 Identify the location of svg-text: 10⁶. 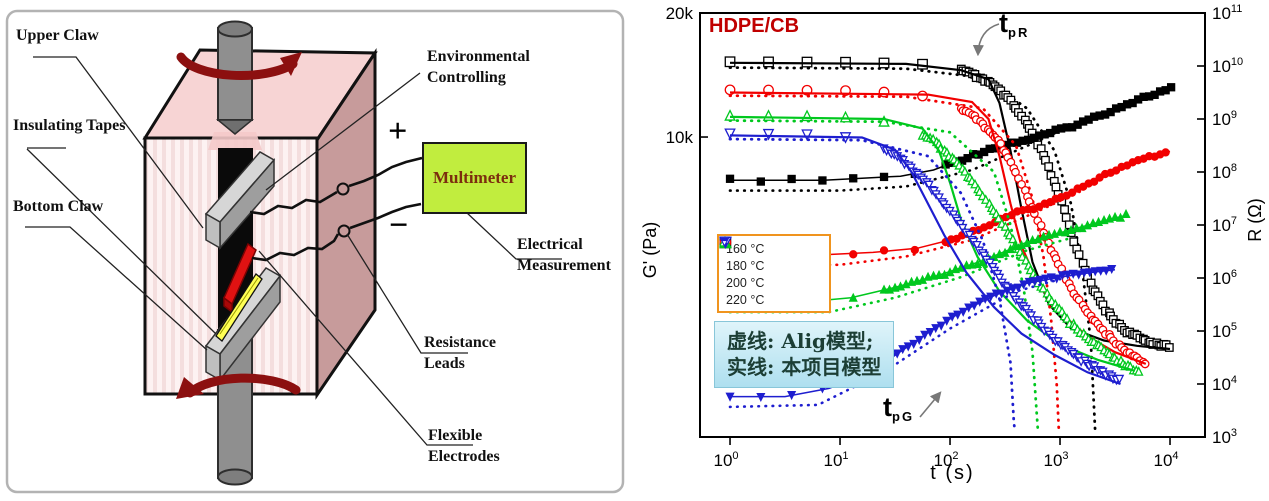
(1224, 278).